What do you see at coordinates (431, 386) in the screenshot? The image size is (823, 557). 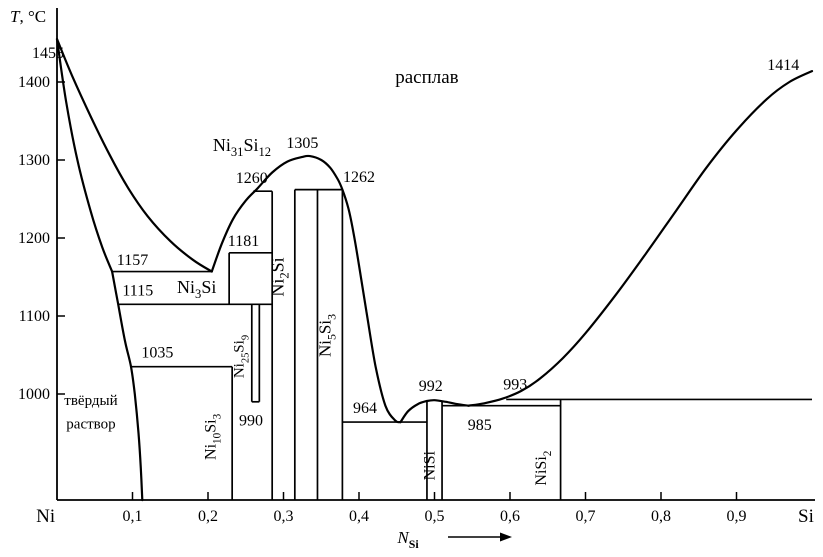 I see `temp-label-992: 992` at bounding box center [431, 386].